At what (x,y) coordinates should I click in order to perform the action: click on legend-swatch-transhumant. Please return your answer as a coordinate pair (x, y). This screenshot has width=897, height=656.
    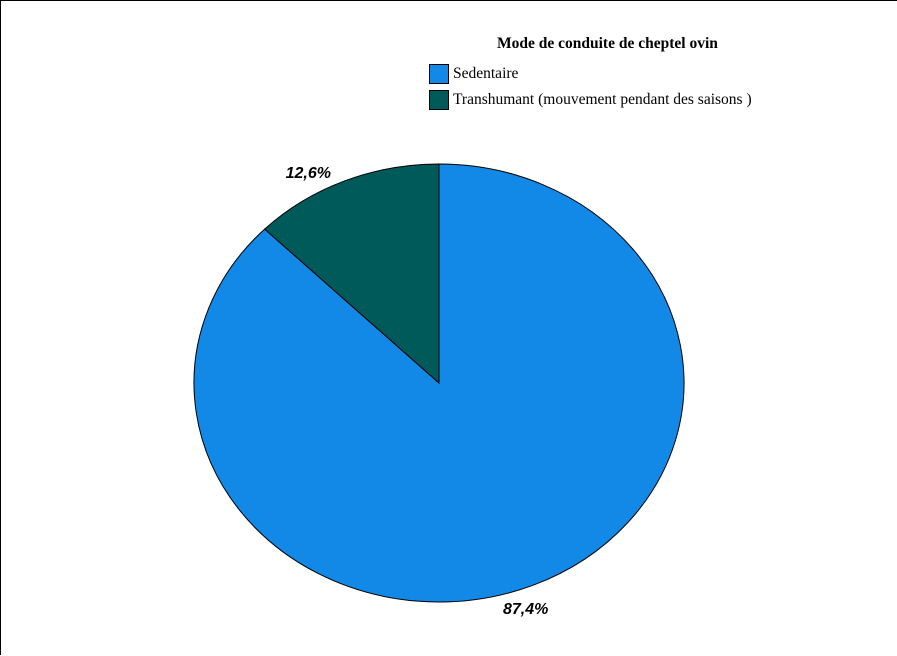
    Looking at the image, I should click on (439, 100).